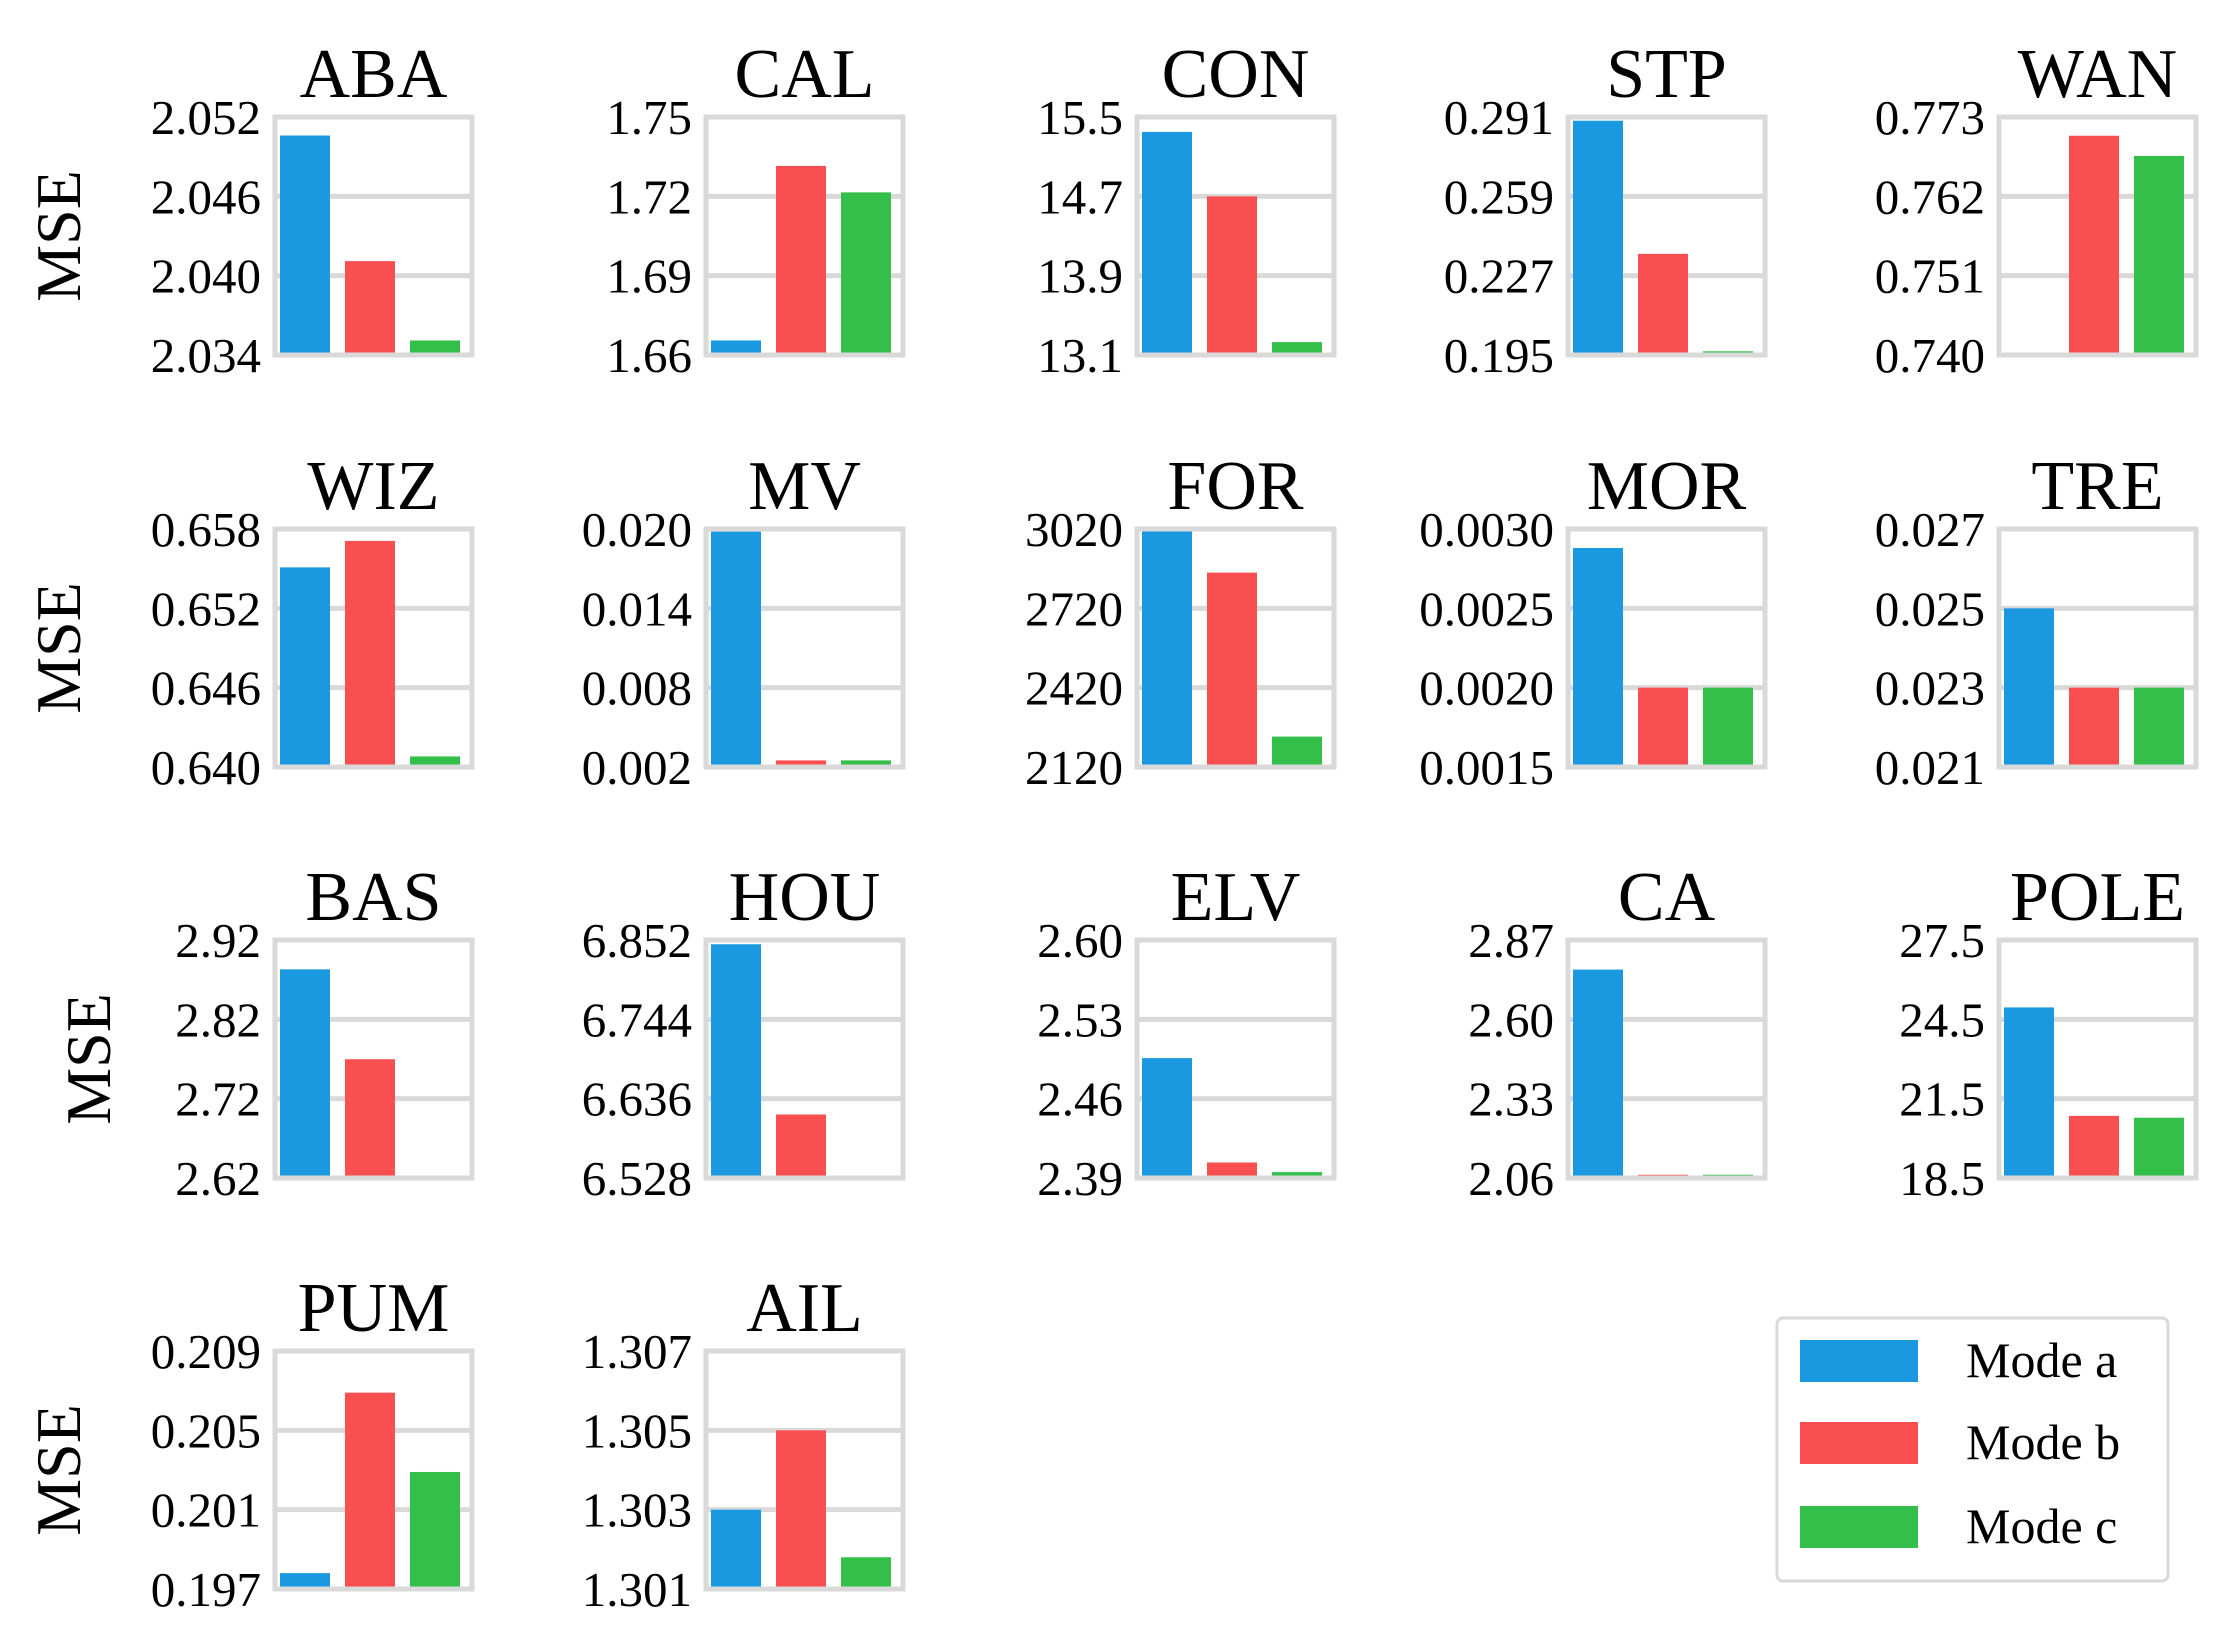  What do you see at coordinates (1297, 348) in the screenshot?
I see `bar-con-mode-c` at bounding box center [1297, 348].